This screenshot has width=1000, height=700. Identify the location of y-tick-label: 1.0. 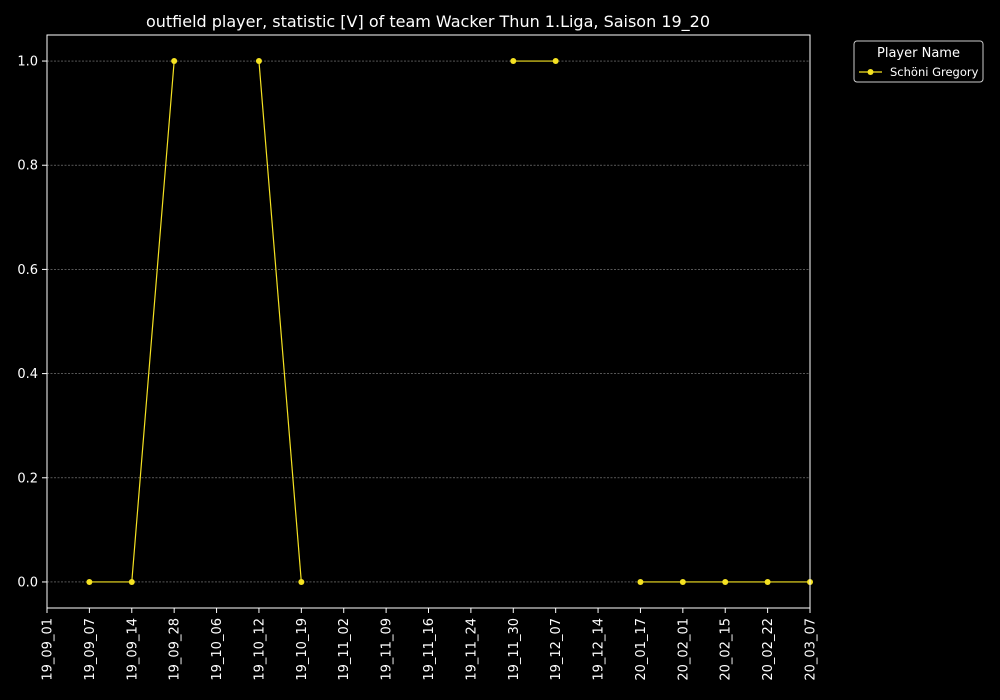
(27, 62).